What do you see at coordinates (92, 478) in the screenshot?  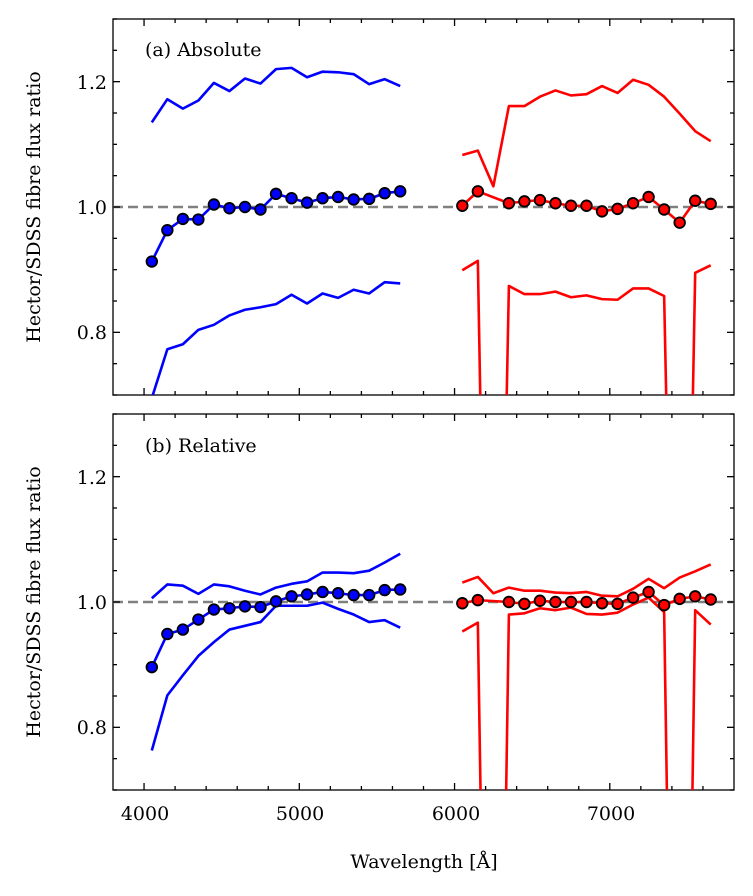 I see `ytick-label-1-2: 1.2` at bounding box center [92, 478].